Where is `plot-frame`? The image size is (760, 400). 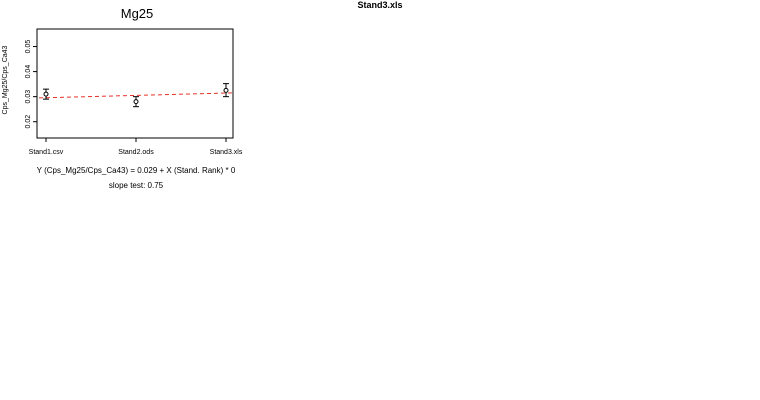
plot-frame is located at coordinates (135, 83).